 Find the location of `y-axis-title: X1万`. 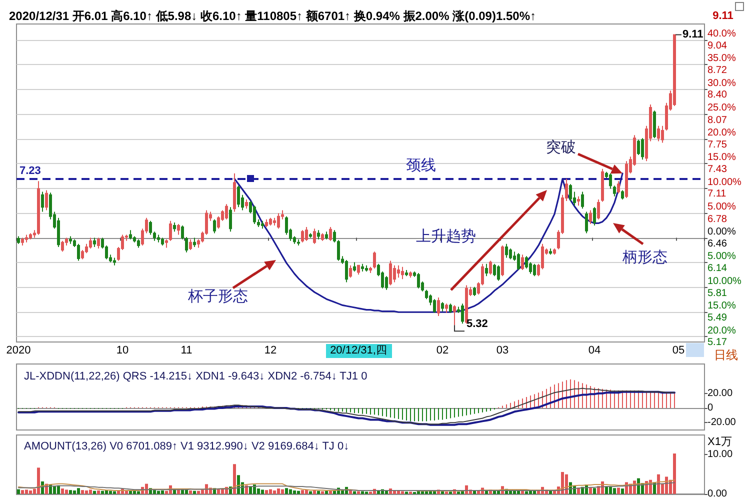

y-axis-title: X1万 is located at coordinates (720, 442).